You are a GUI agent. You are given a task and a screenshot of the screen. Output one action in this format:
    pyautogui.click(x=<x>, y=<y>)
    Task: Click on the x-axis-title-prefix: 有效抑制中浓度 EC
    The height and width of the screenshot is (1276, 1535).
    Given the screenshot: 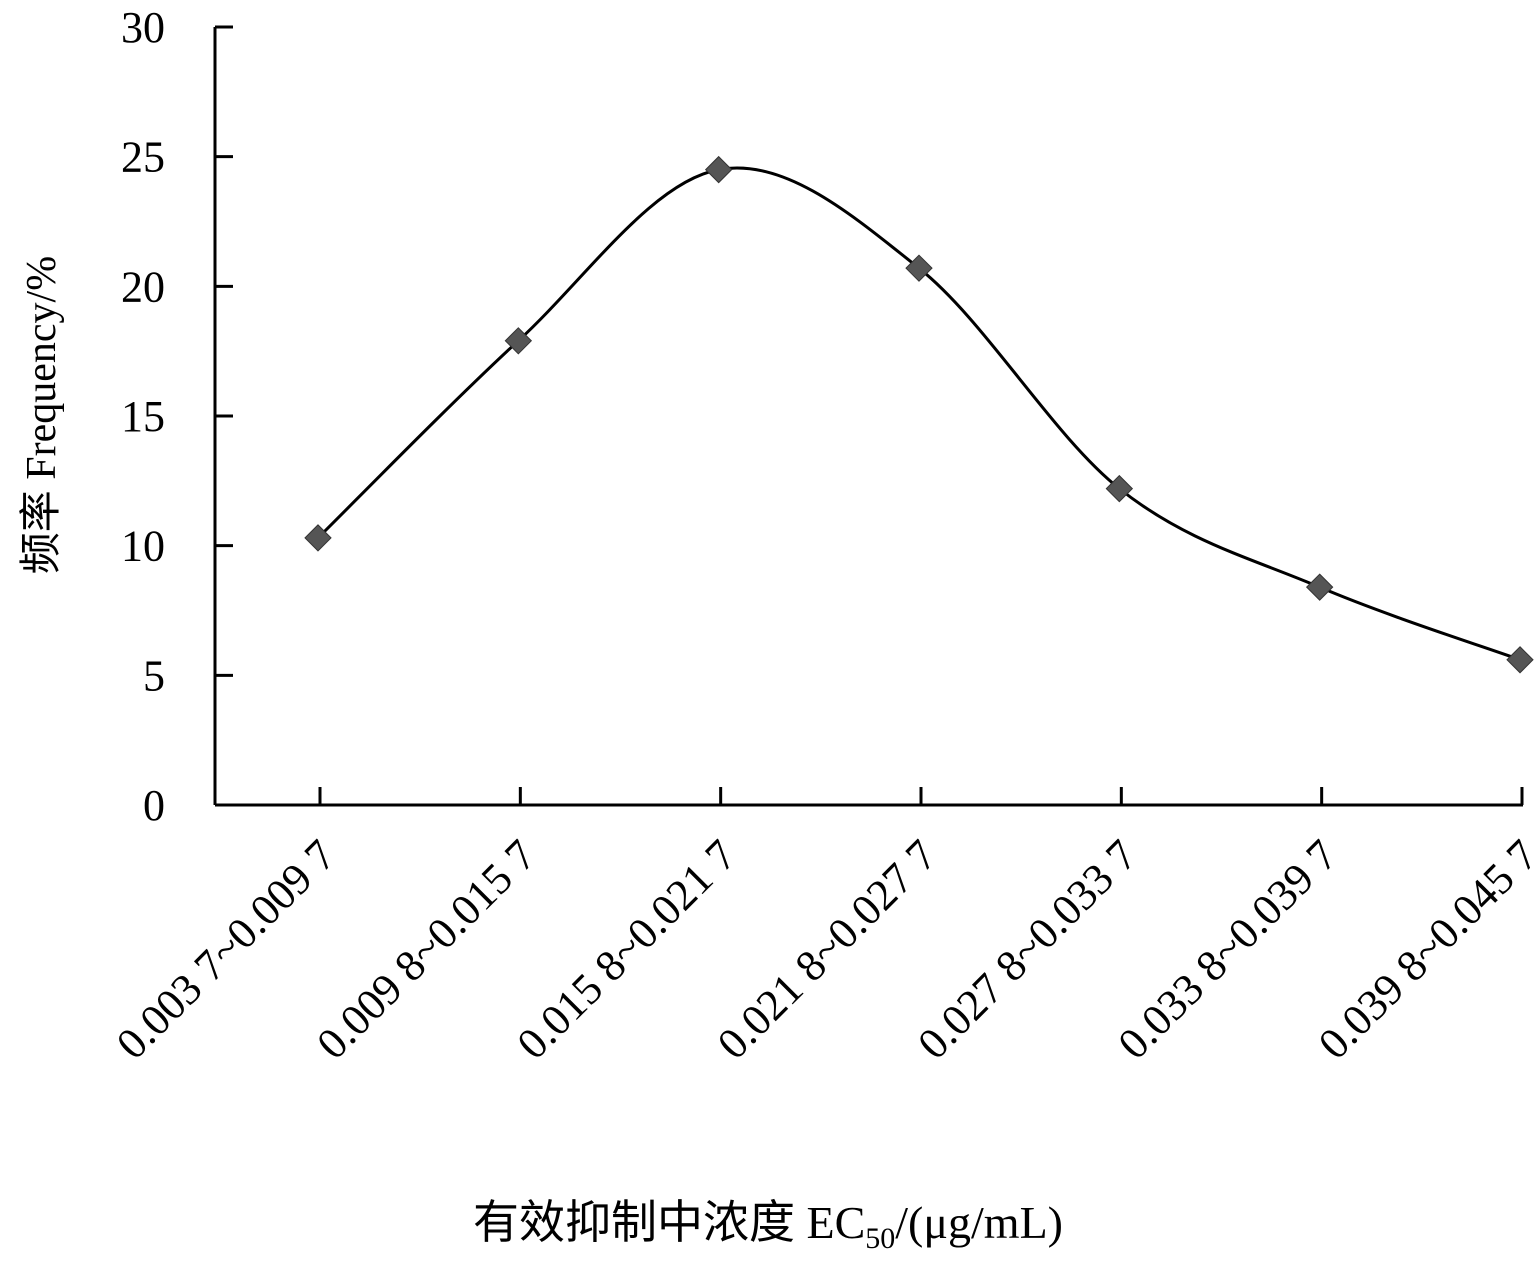 What is the action you would take?
    pyautogui.click(x=669, y=1222)
    